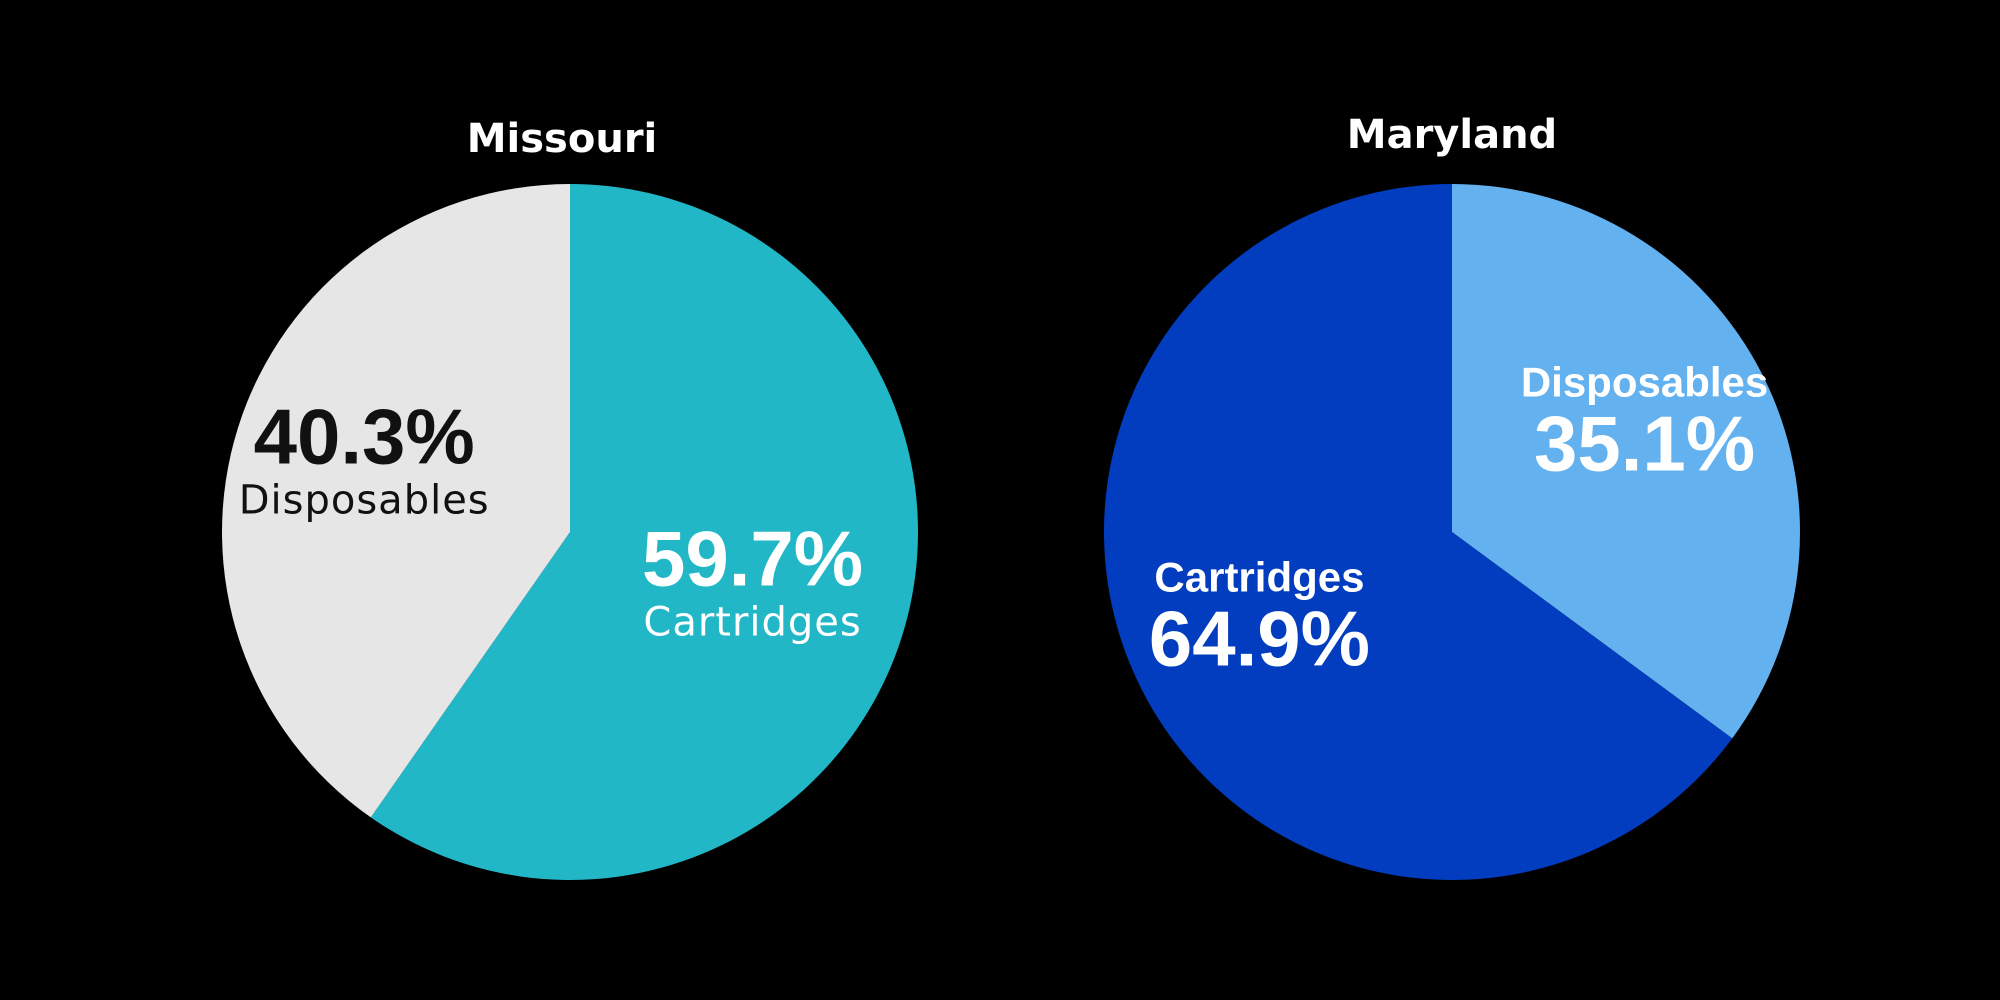 The image size is (2000, 1000). What do you see at coordinates (1259, 576) in the screenshot?
I see `maryland-category-label-cartridges: Cartridges` at bounding box center [1259, 576].